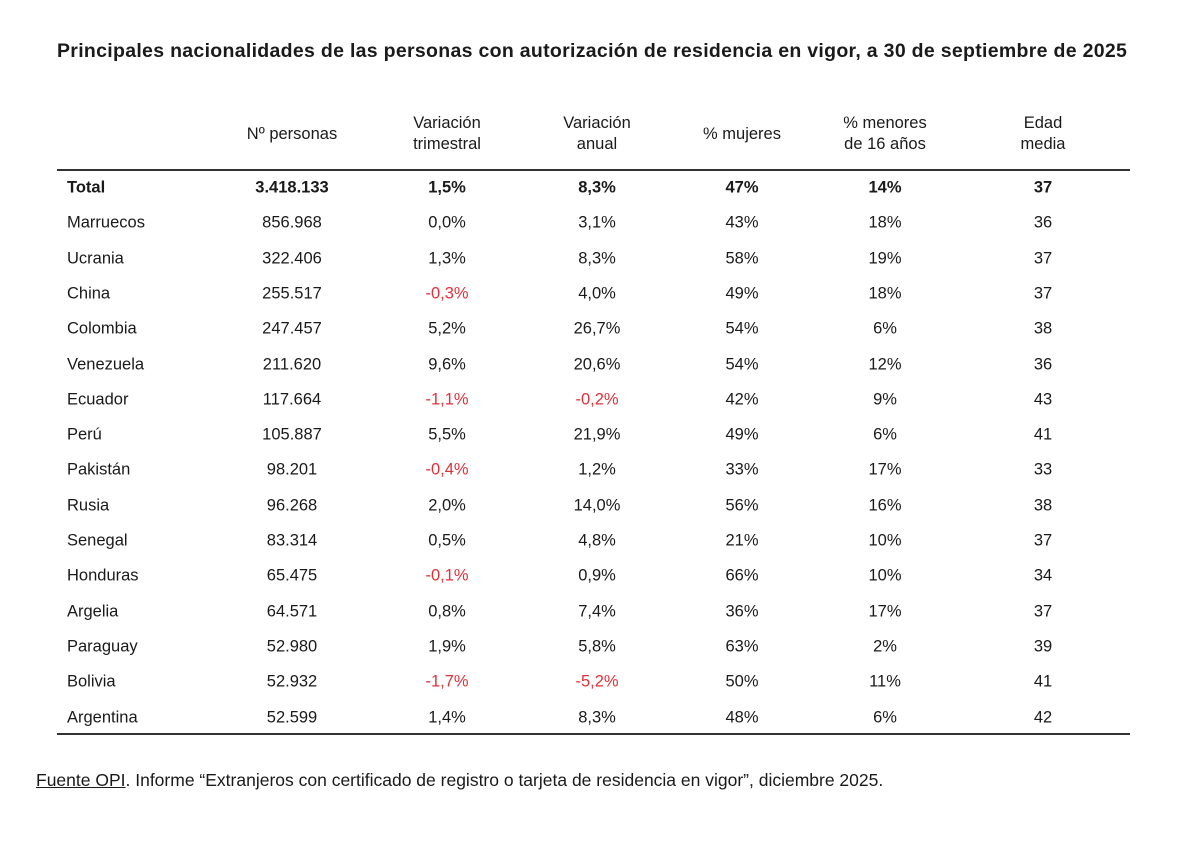  Describe the element at coordinates (292, 681) in the screenshot. I see `cell: 52.932` at that location.